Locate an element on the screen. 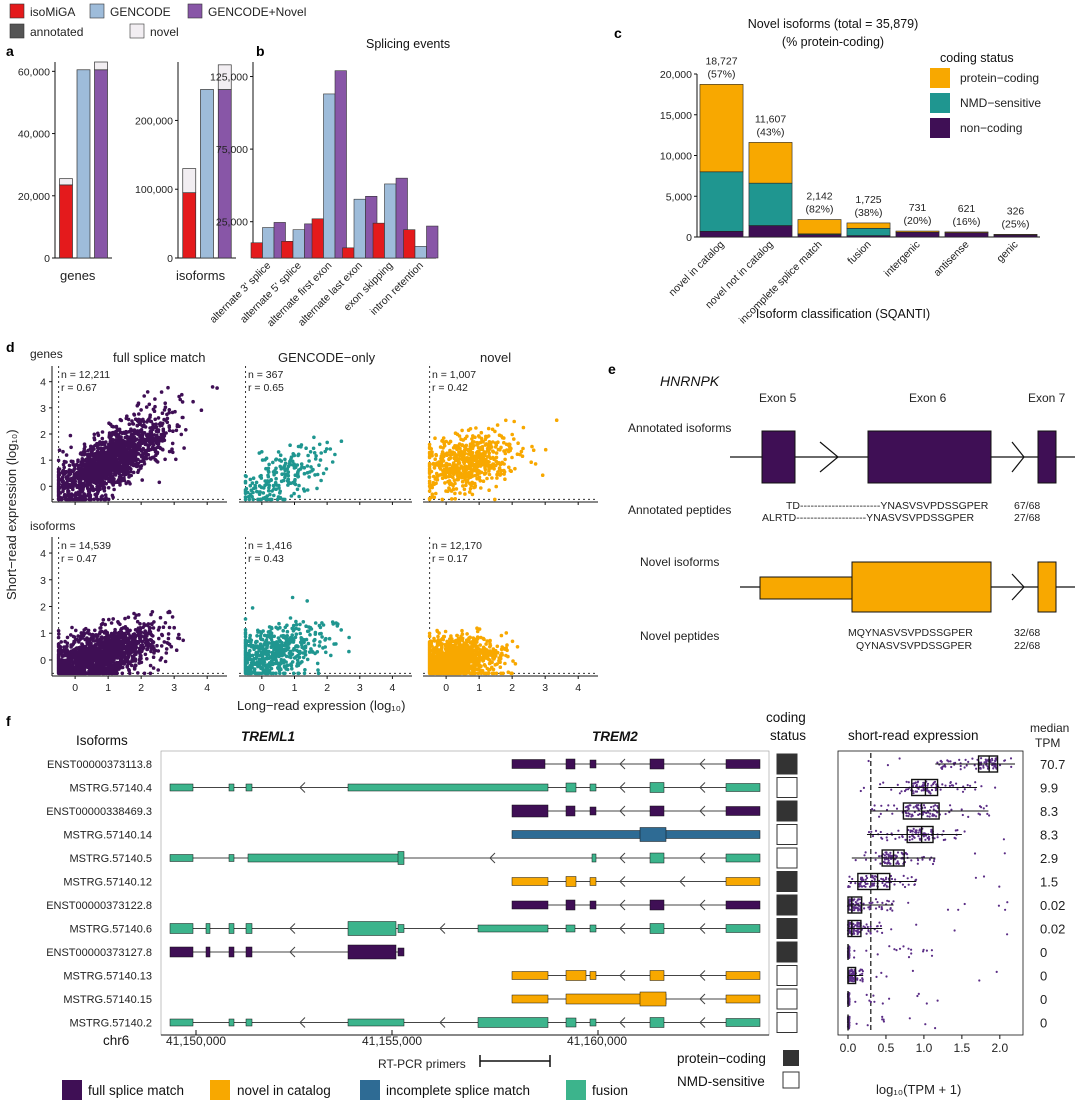 The width and height of the screenshot is (1080, 1103). bar-nmd is located at coordinates (721, 201).